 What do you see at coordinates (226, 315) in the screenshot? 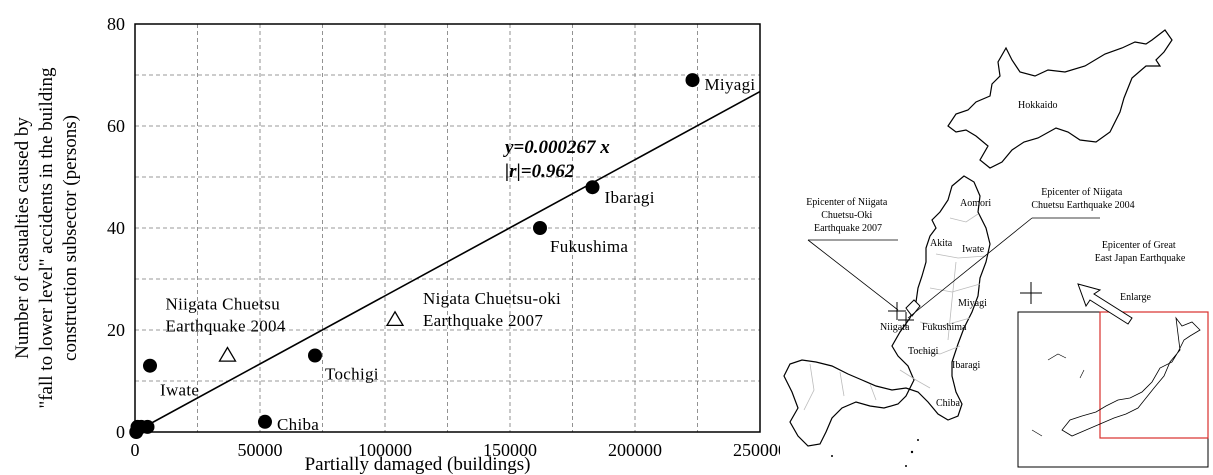
I see `point-label: Niigata Chuetsu Earthquake 2004` at bounding box center [226, 315].